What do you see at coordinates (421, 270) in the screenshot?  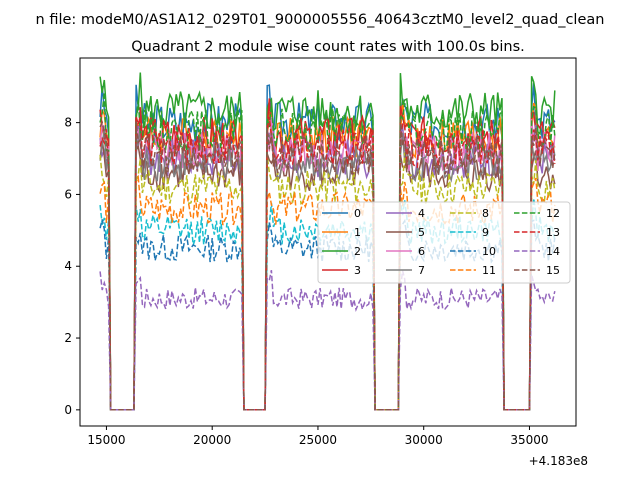 I see `legend-label-7: 7` at bounding box center [421, 270].